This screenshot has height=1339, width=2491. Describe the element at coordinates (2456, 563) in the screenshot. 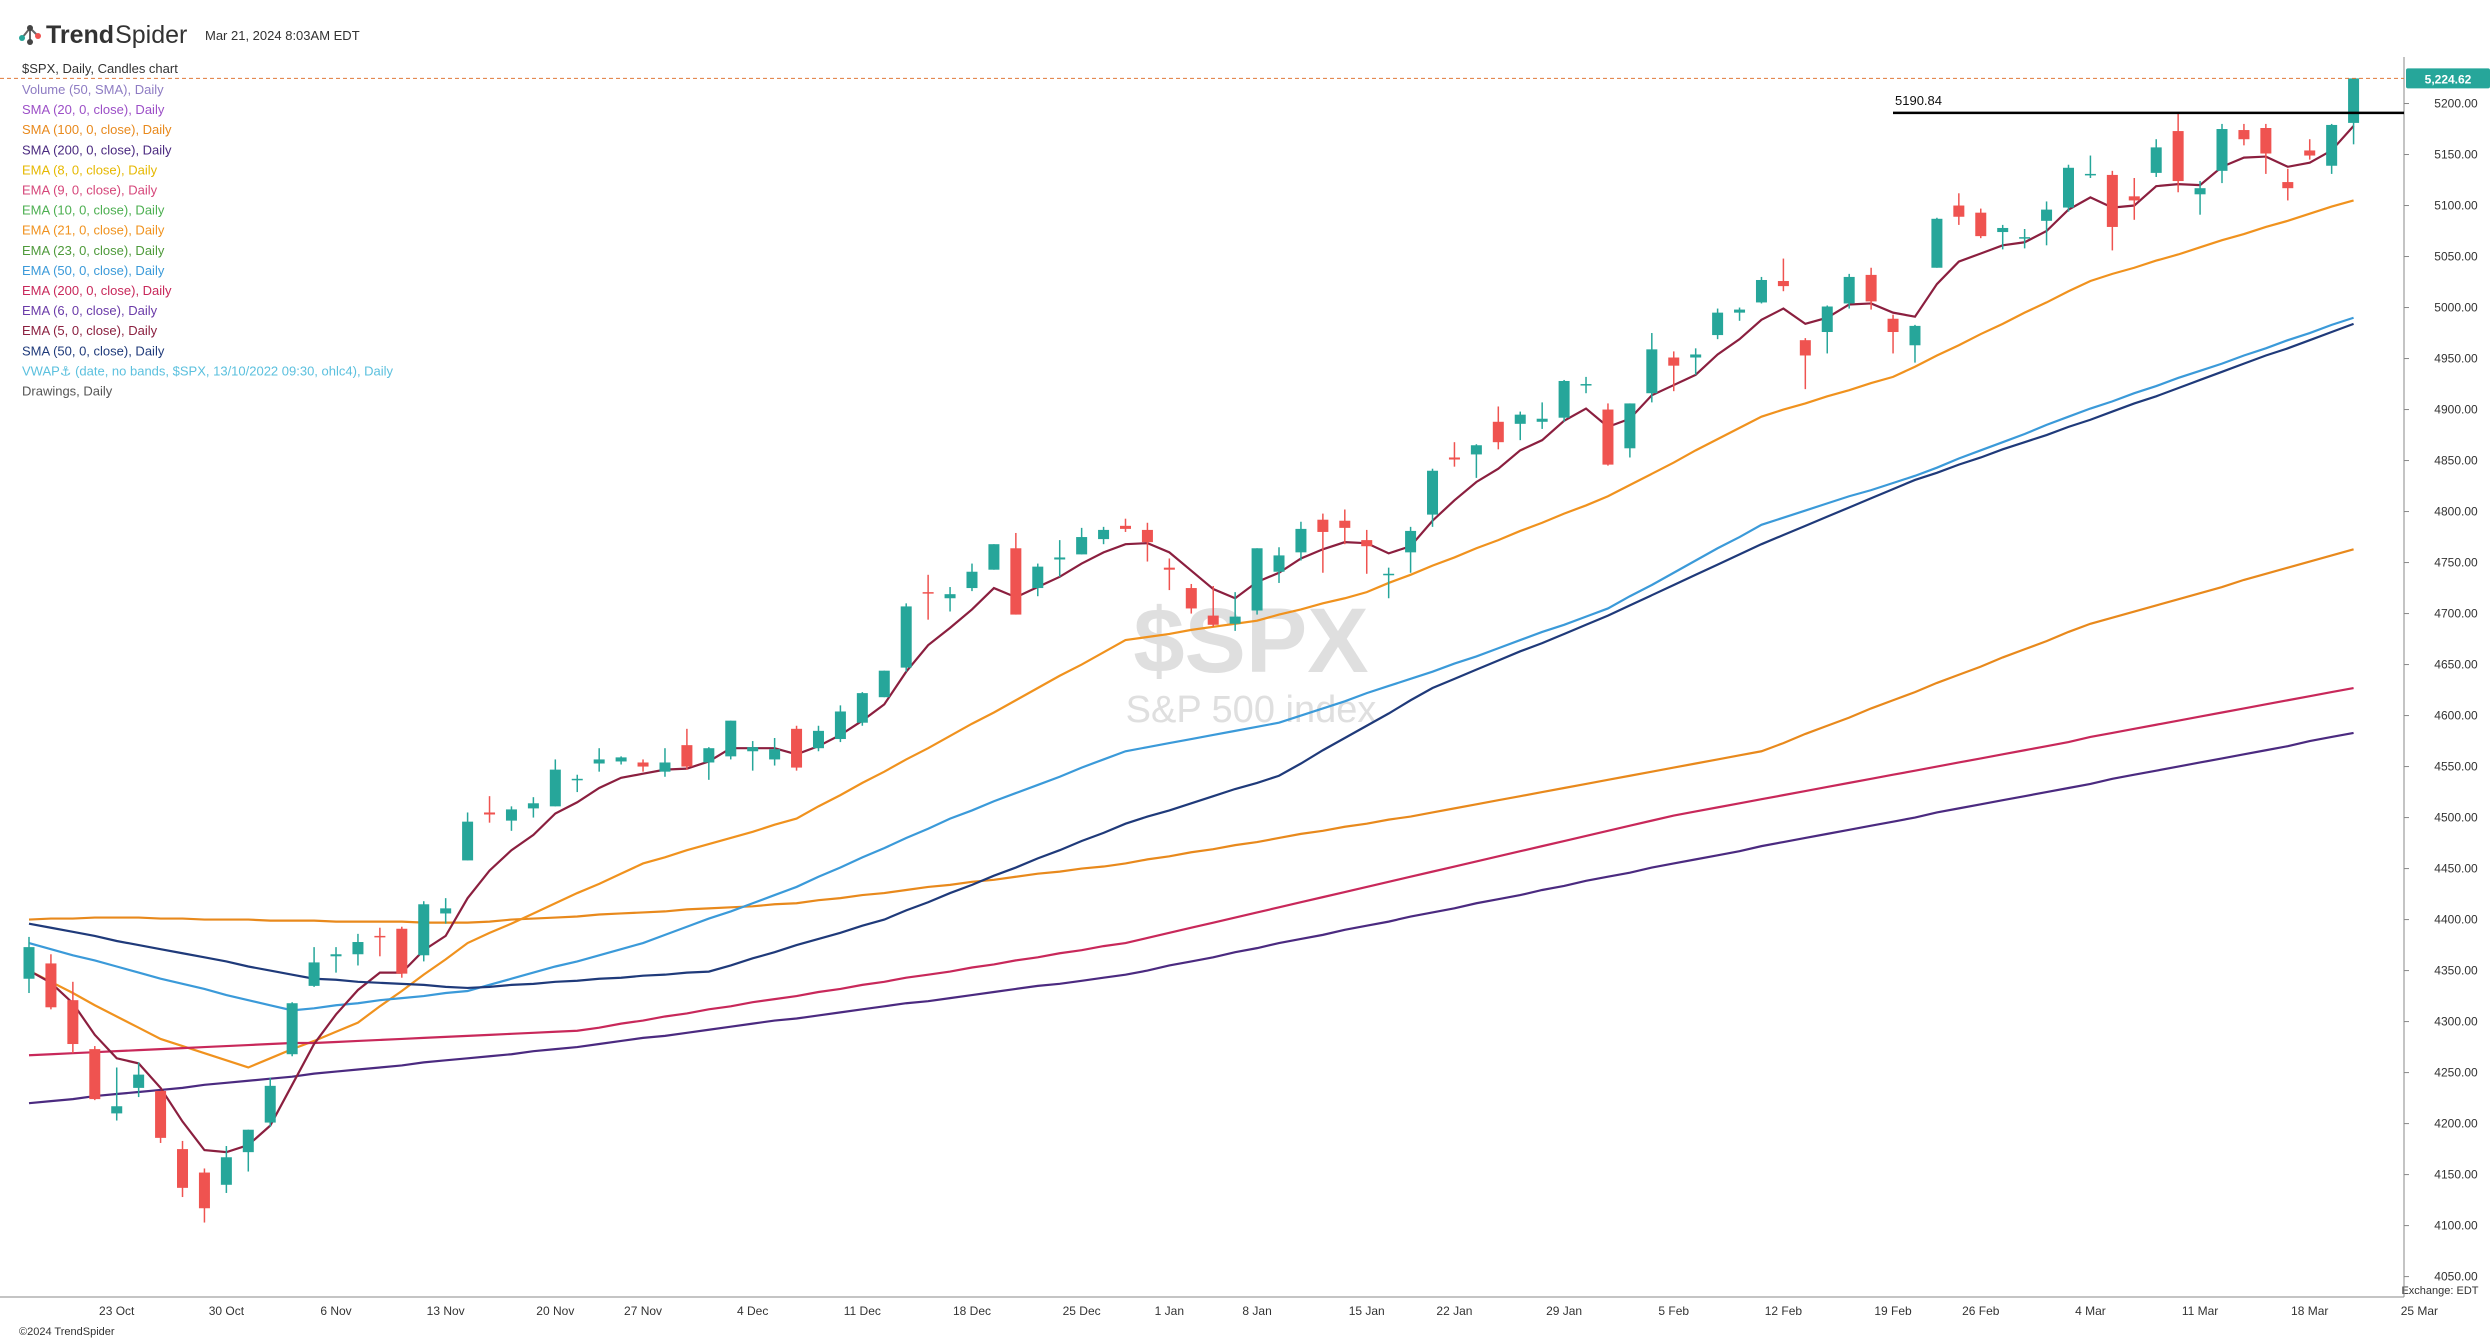

I see `y-tick-label: 4750.00` at that location.